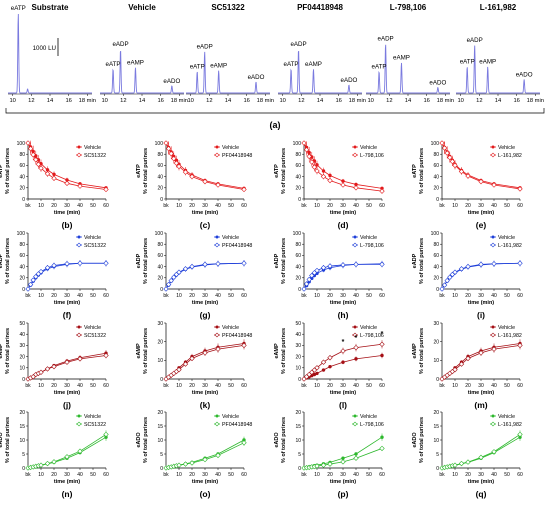 Image resolution: width=550 pixels, height=523 pixels. What do you see at coordinates (2, 351) in the screenshot?
I see `y-axis-label: eAMP` at bounding box center [2, 351].